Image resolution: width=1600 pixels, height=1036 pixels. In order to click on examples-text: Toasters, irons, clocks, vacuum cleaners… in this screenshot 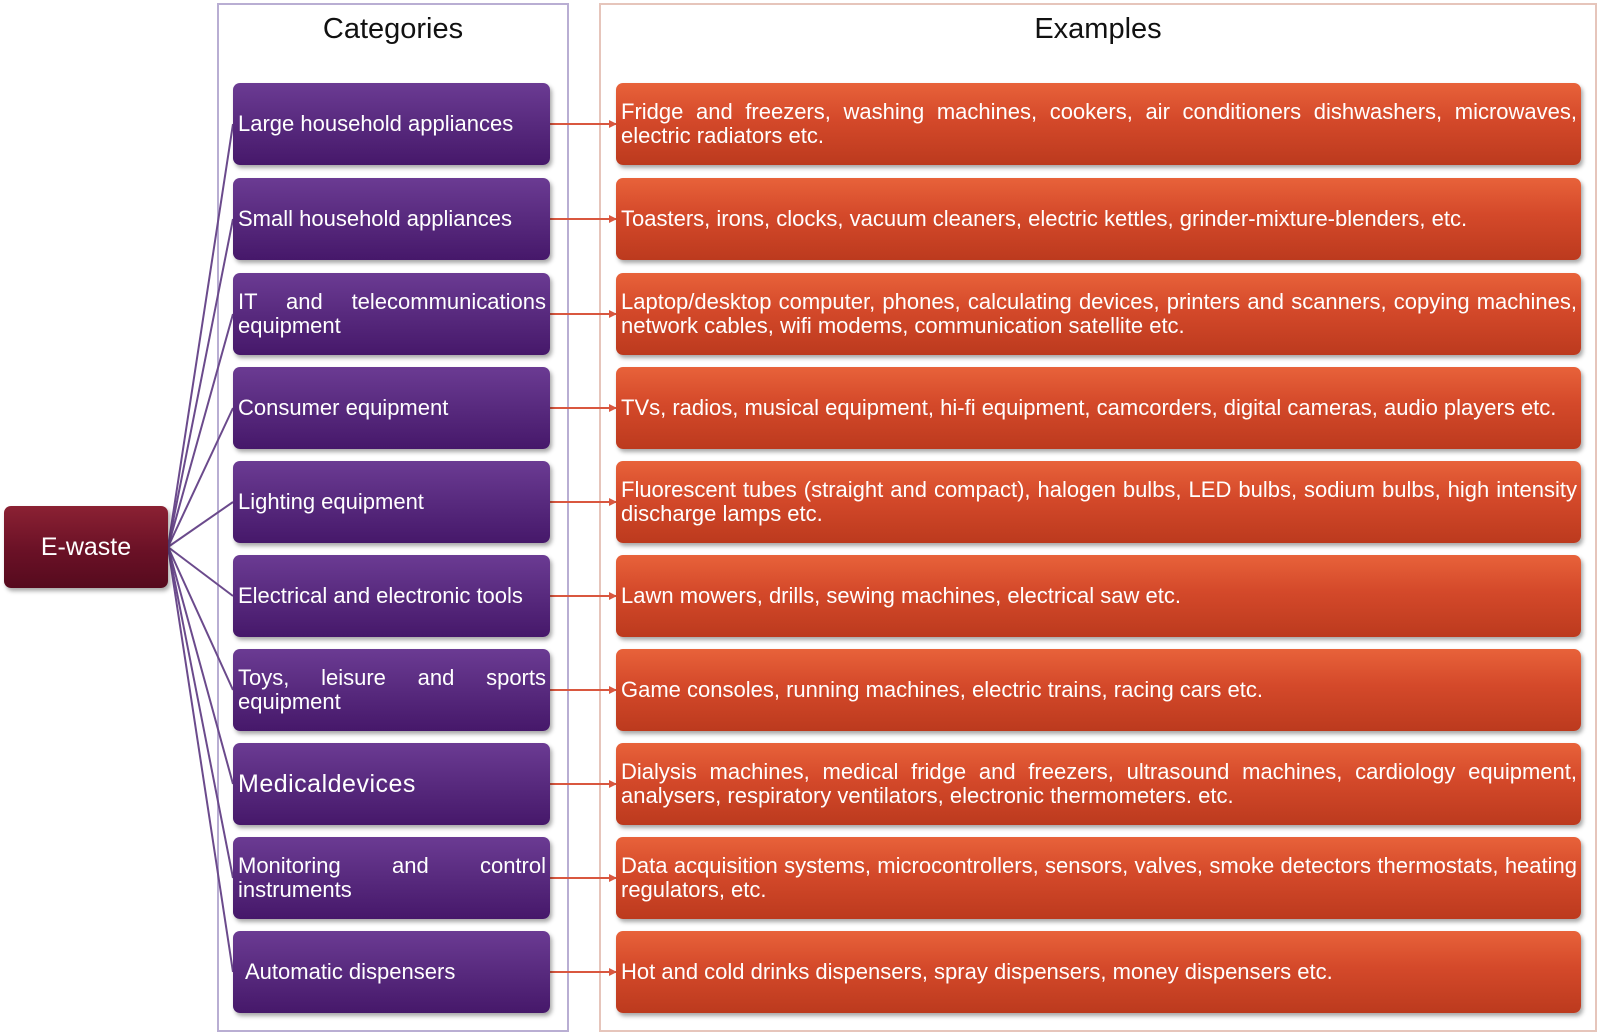, I will do `click(1044, 218)`.